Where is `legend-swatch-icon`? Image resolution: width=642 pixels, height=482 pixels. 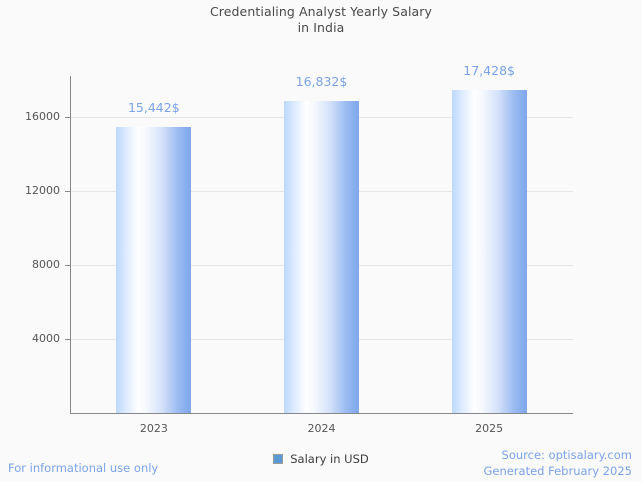 legend-swatch-icon is located at coordinates (278, 459).